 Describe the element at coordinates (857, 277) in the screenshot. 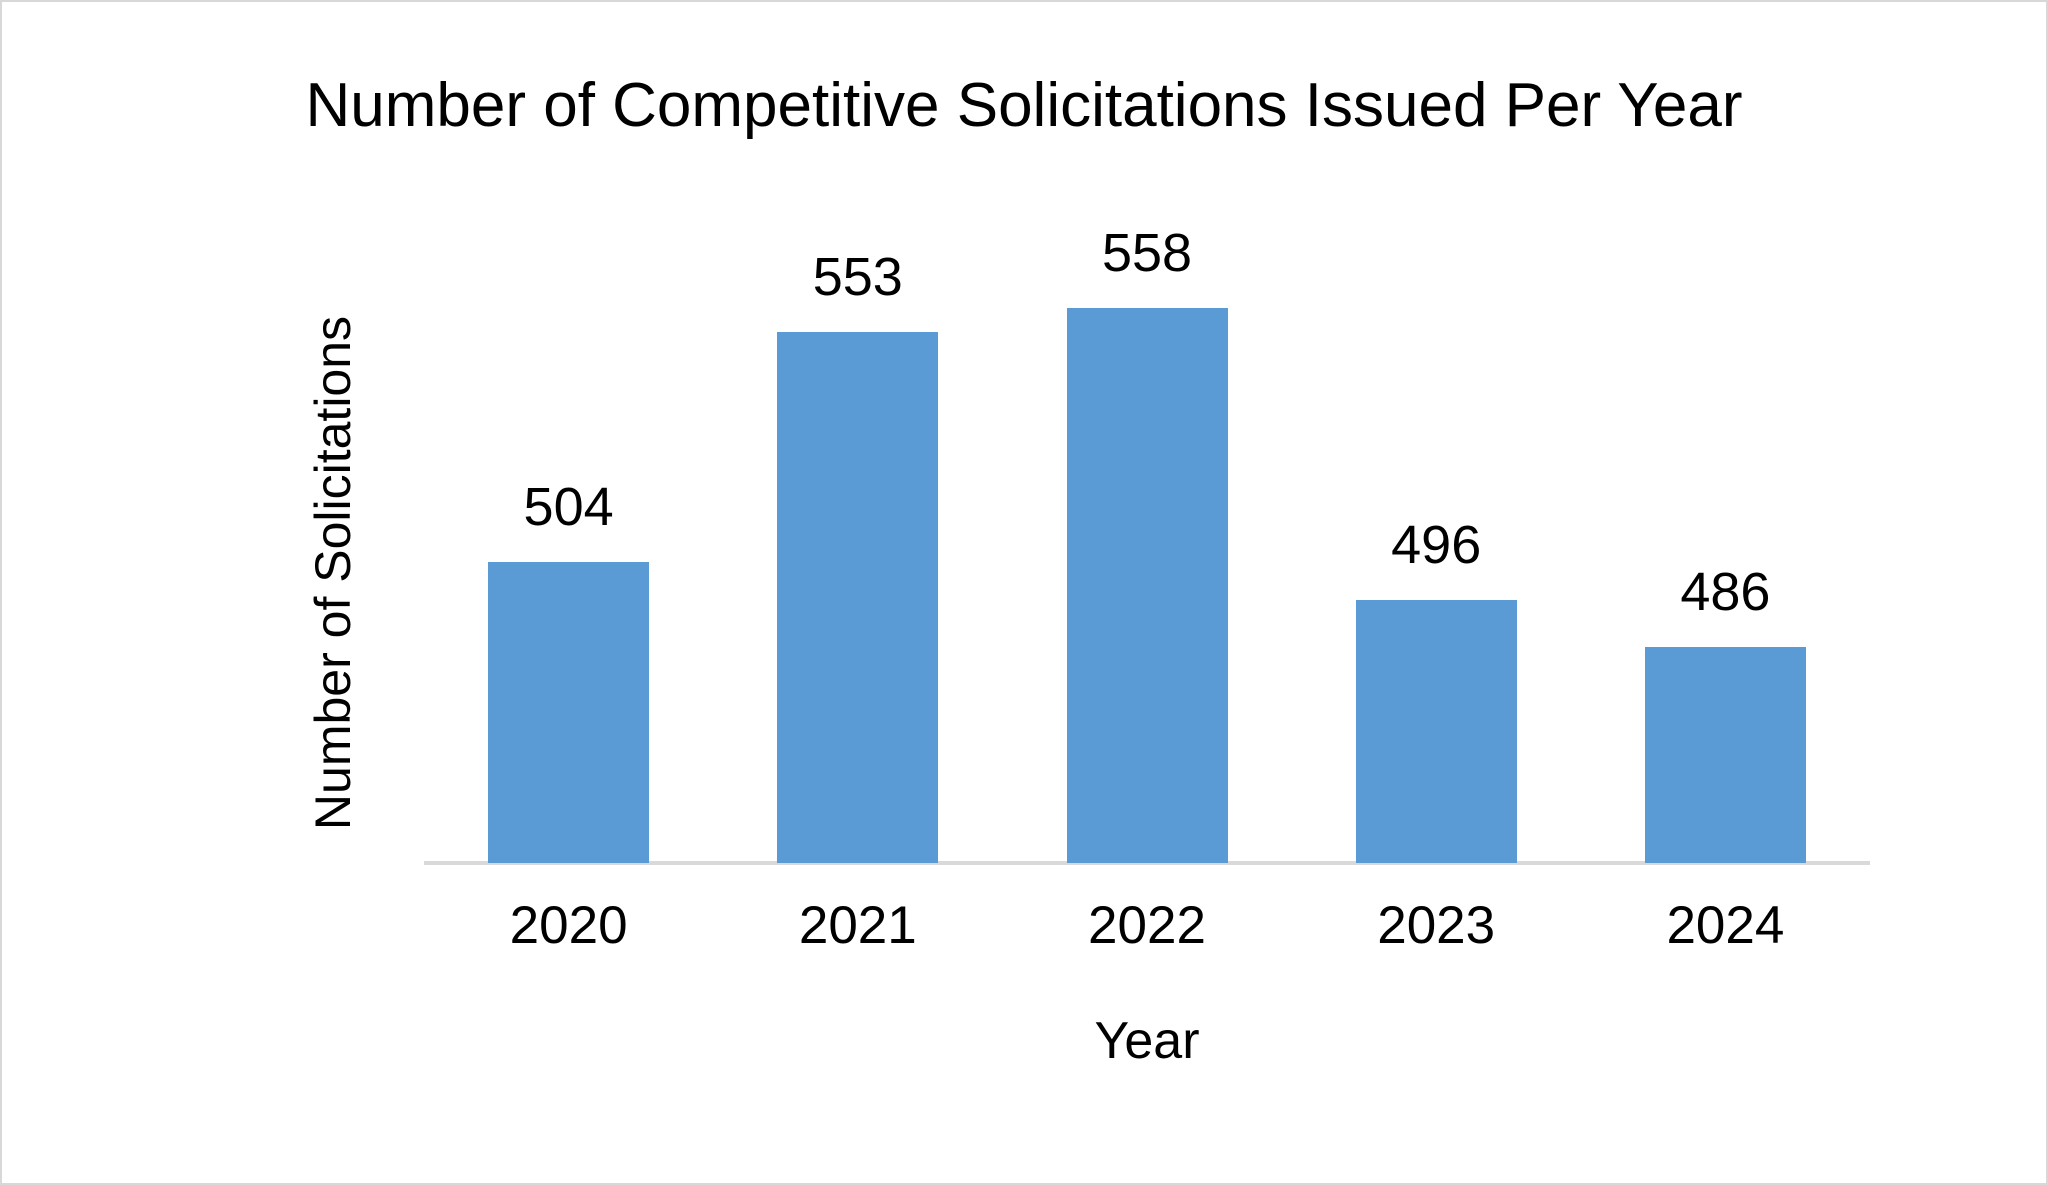

I see `bar-value-label-2021: 553` at that location.